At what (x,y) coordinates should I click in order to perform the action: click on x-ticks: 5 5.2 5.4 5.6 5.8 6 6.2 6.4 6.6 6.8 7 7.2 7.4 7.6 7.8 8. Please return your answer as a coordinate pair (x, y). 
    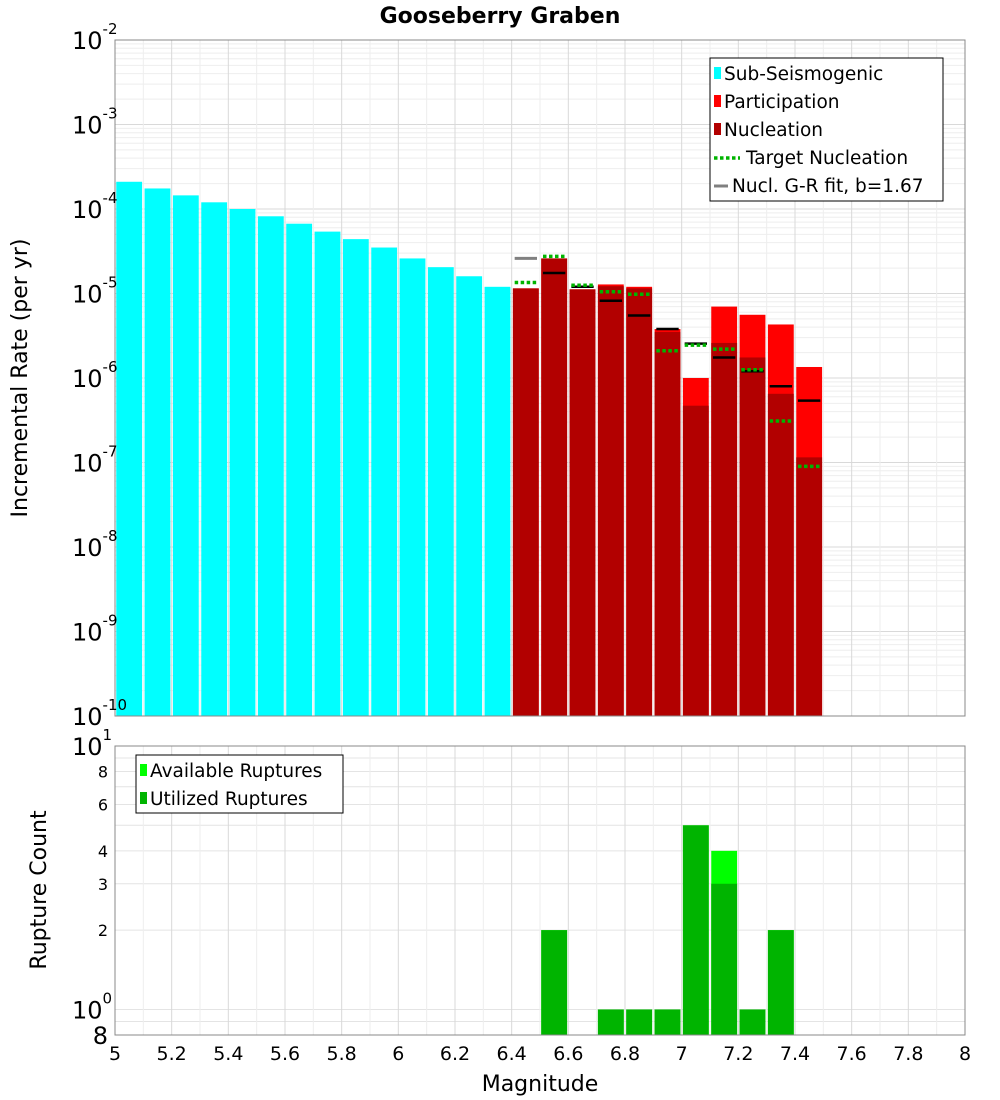
    Looking at the image, I should click on (540, 1054).